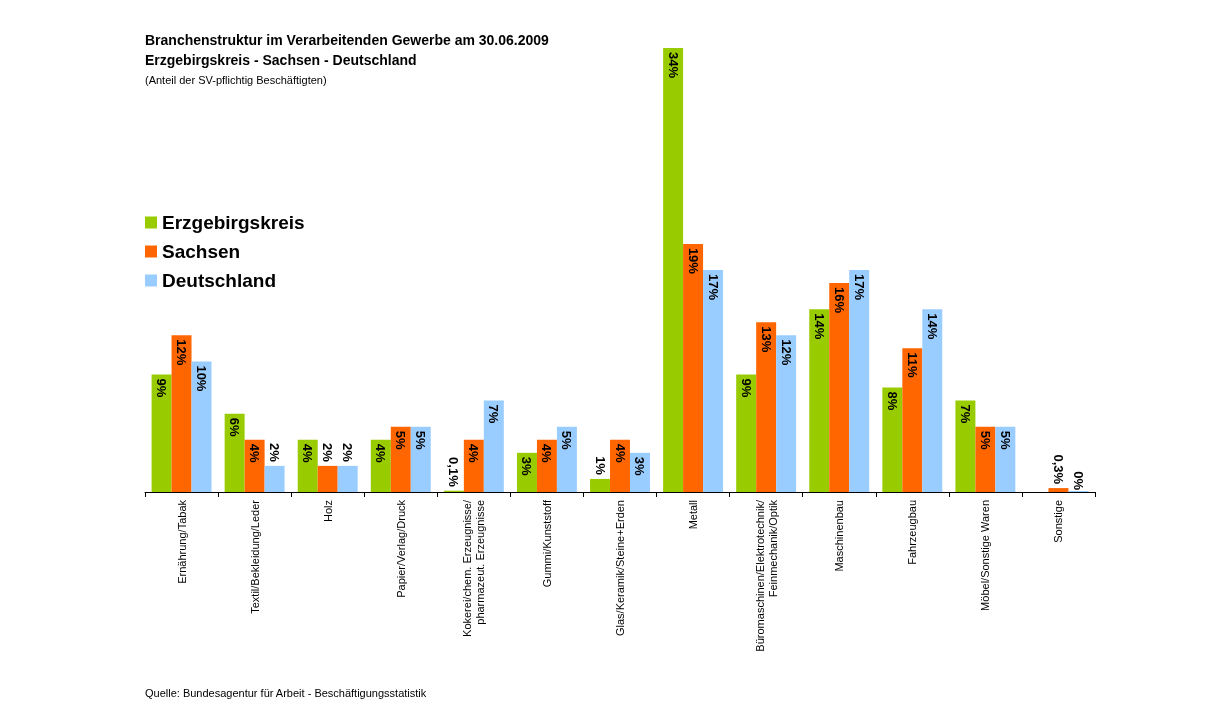  What do you see at coordinates (693, 261) in the screenshot?
I see `data-label: 19%` at bounding box center [693, 261].